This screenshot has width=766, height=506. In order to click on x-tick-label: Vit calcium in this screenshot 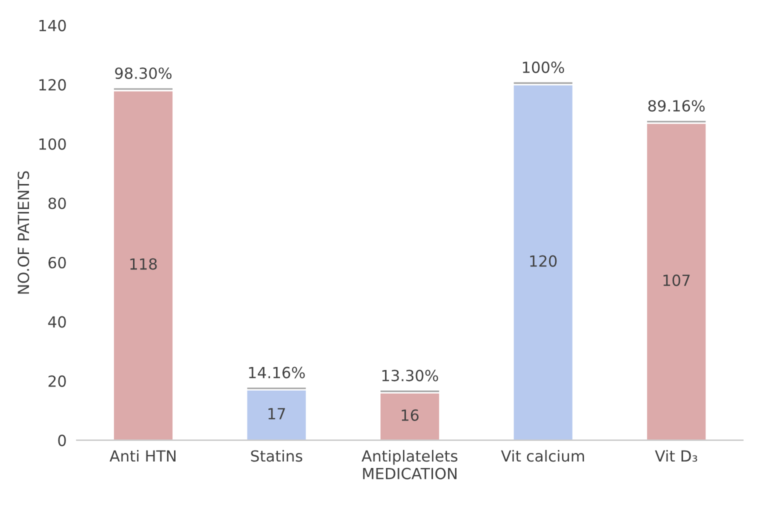, I will do `click(542, 456)`.